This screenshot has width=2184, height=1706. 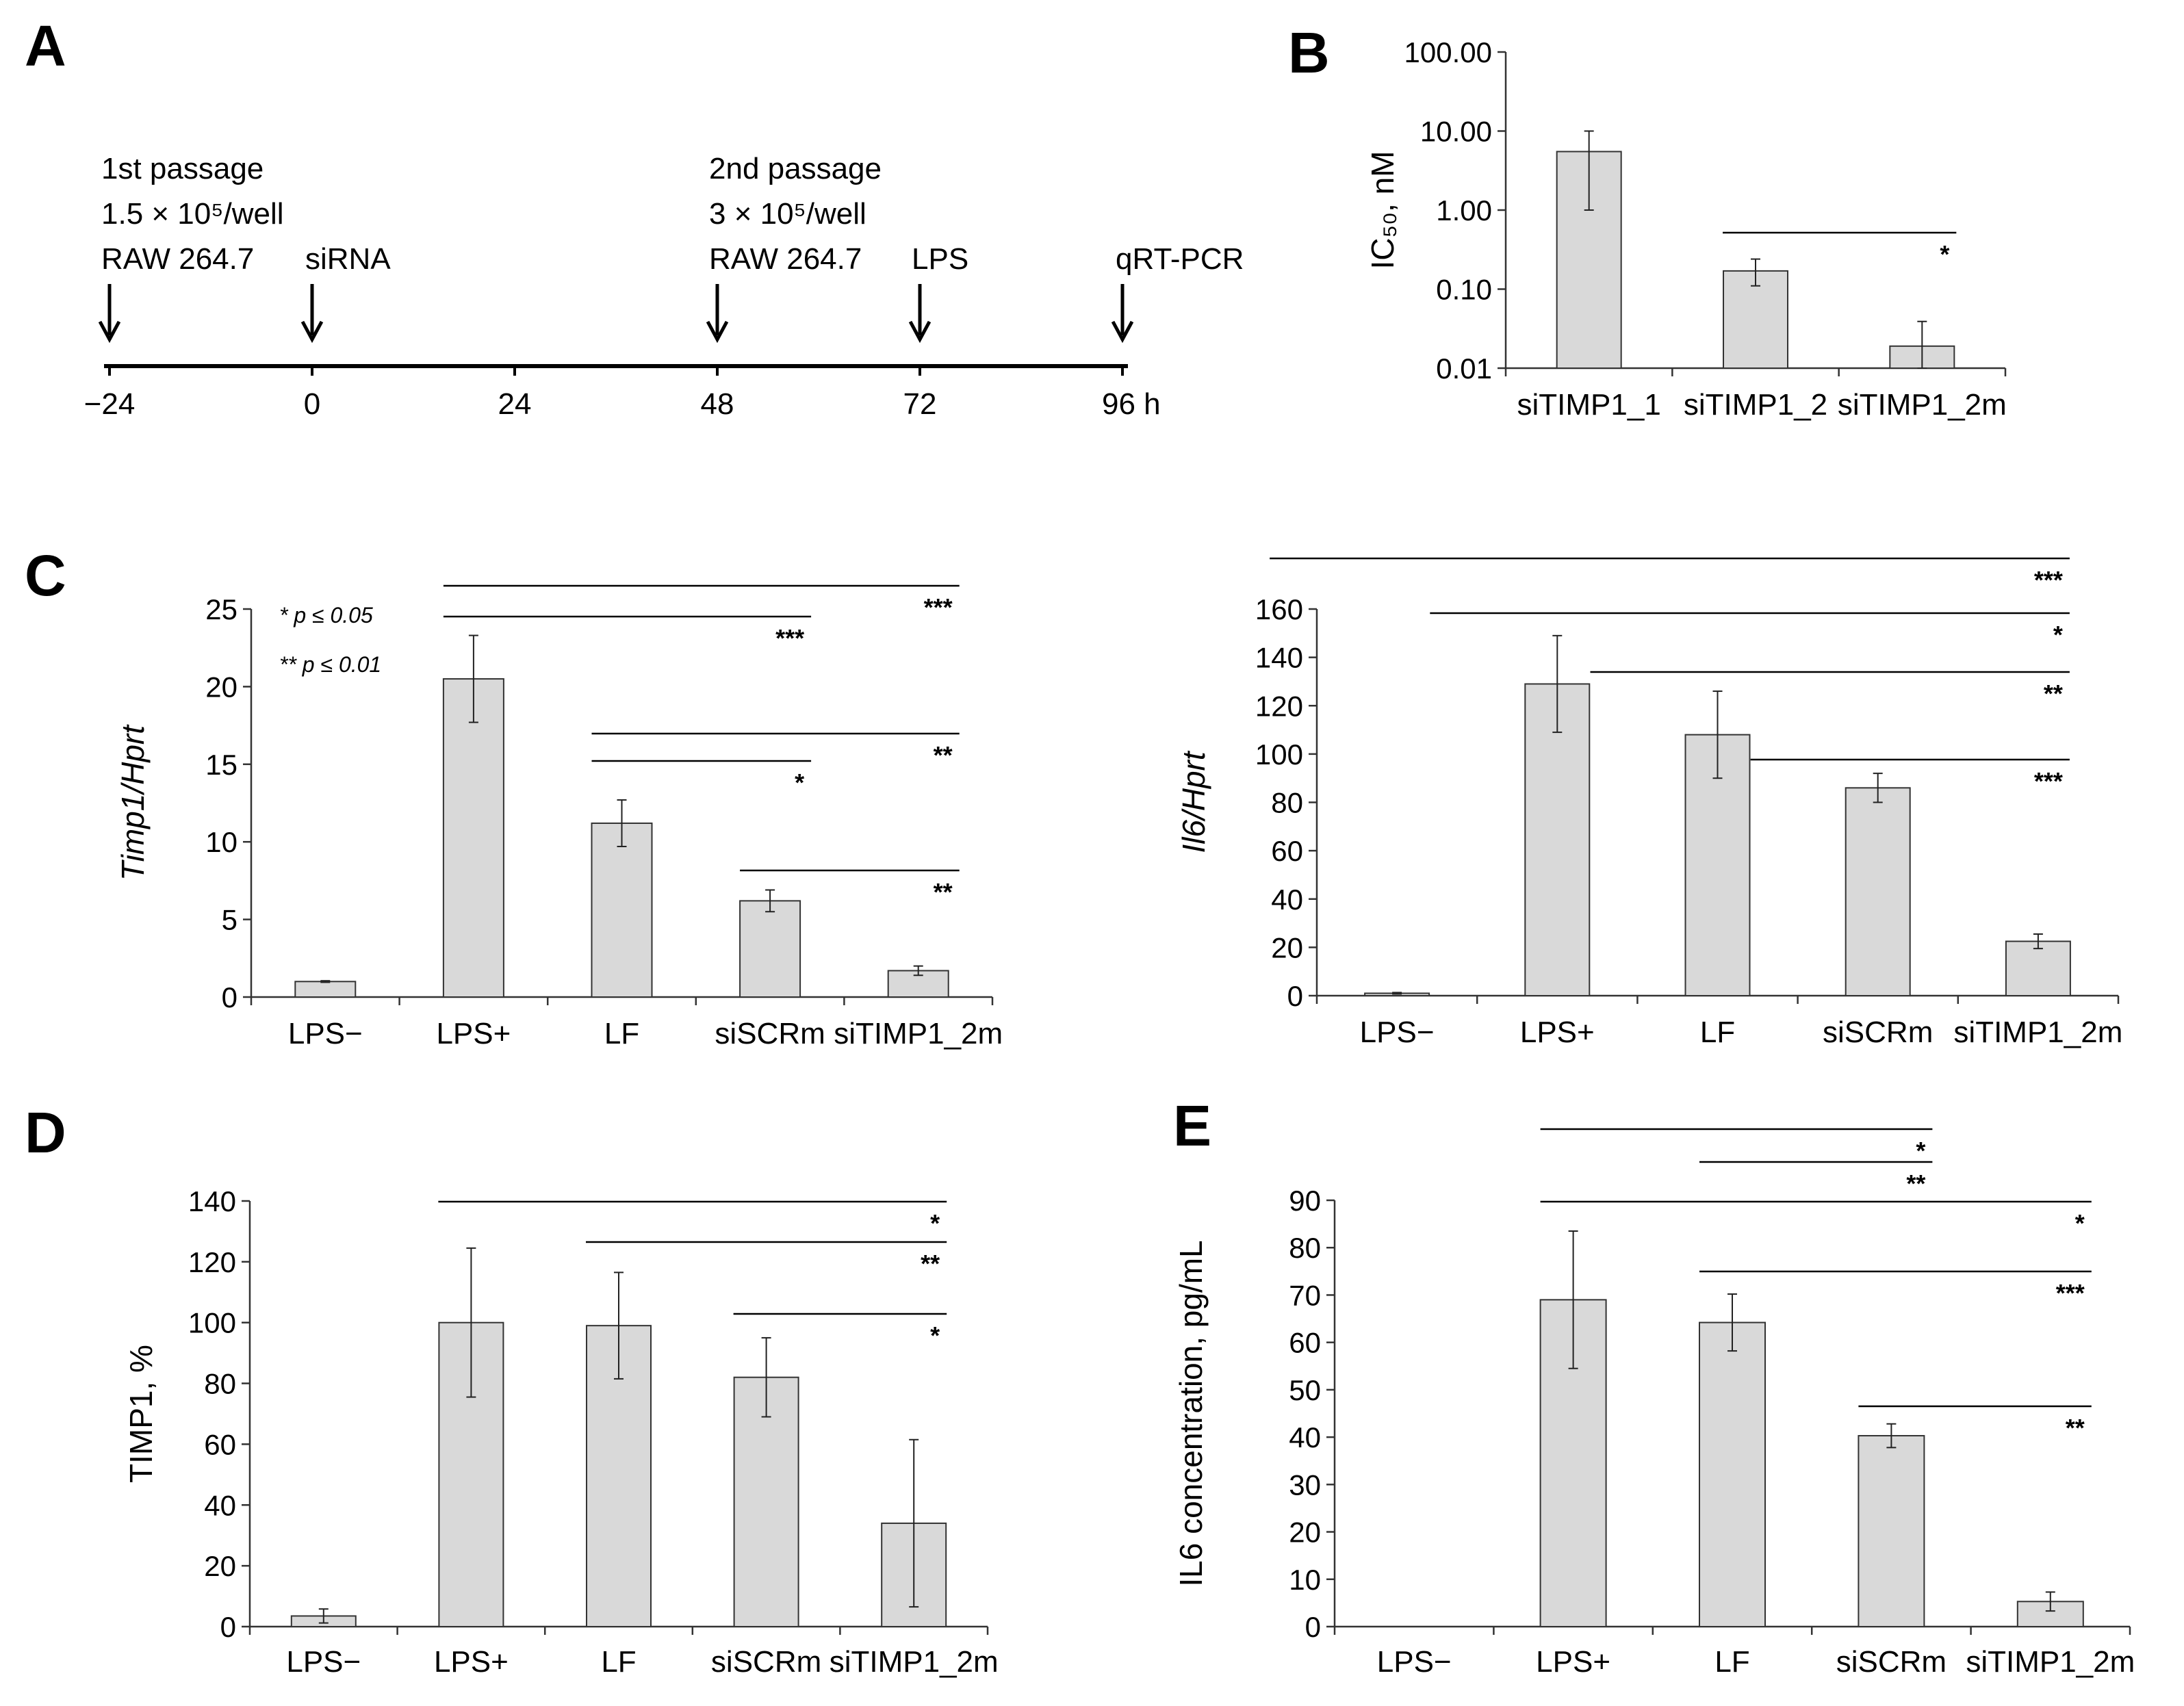 I want to click on timeline-tick-label: −24, so click(x=110, y=404).